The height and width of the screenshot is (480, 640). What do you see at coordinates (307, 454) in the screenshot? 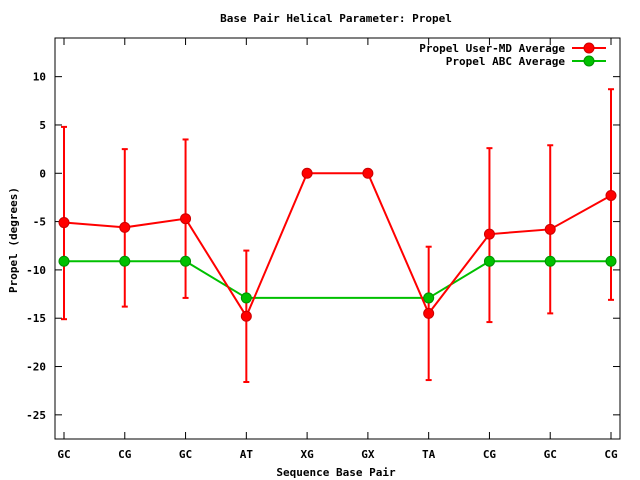
I see `x-tick-label: XG` at bounding box center [307, 454].